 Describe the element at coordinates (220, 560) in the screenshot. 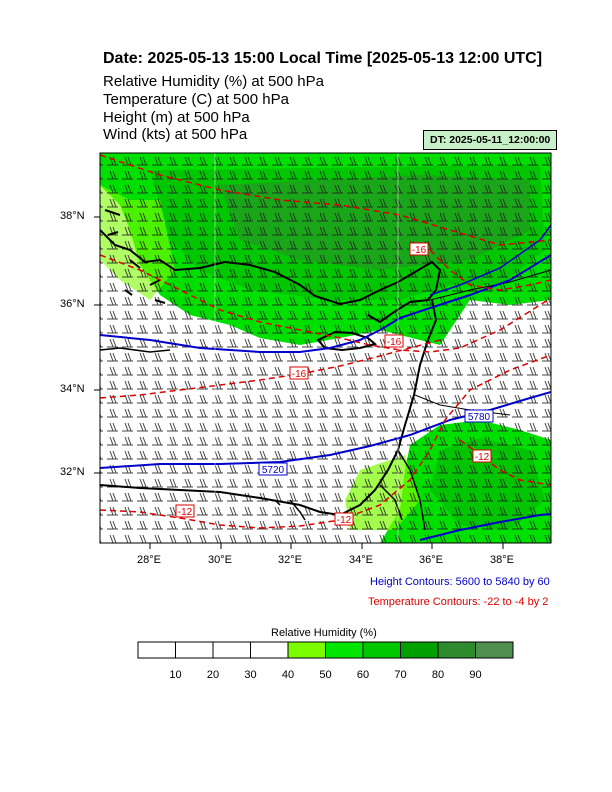

I see `lon-label-30: 30°E` at that location.